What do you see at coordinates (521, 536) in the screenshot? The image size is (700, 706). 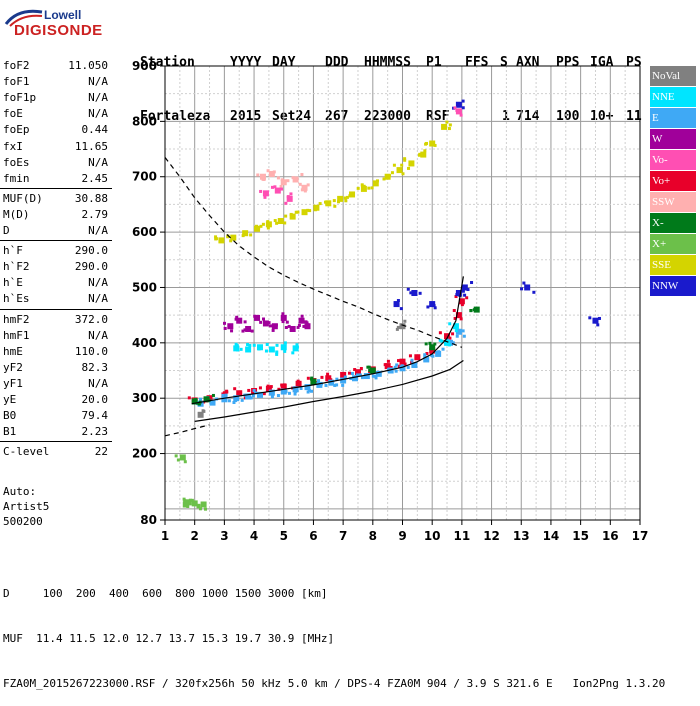 I see `x-tick-label: 13` at bounding box center [521, 536].